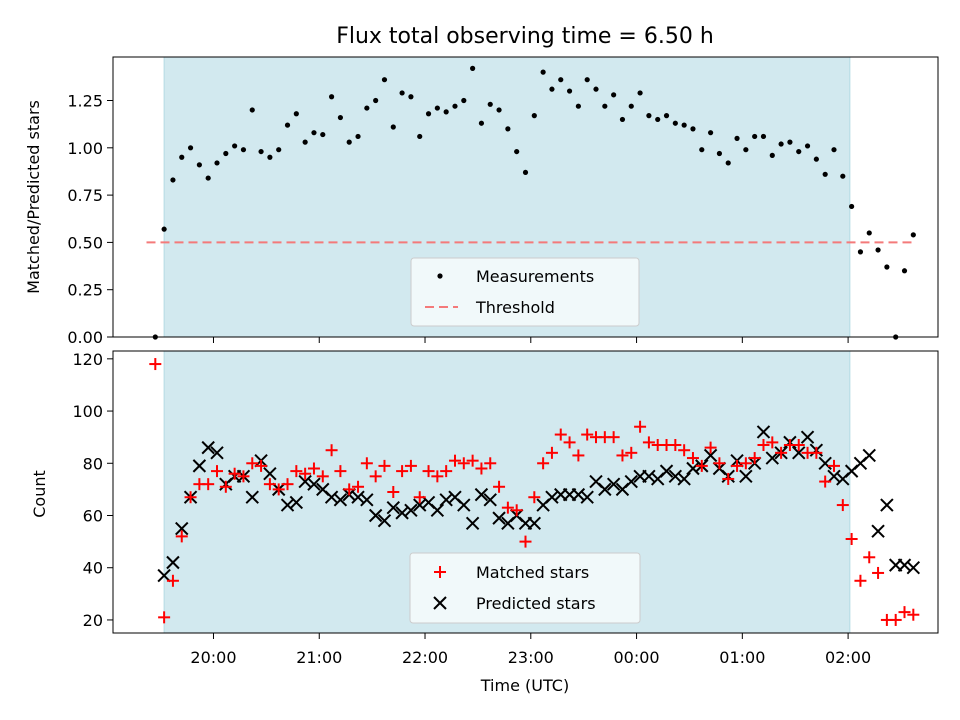  I want to click on y-tick-label: 0.75, so click(85, 195).